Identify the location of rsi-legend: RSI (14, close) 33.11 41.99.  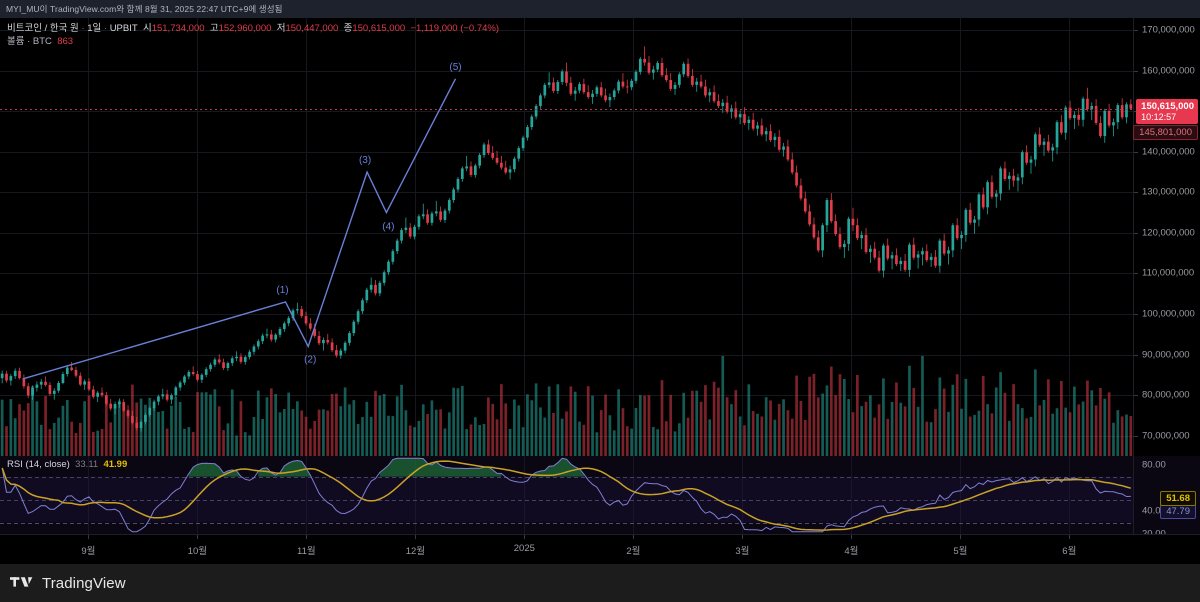
(67, 464).